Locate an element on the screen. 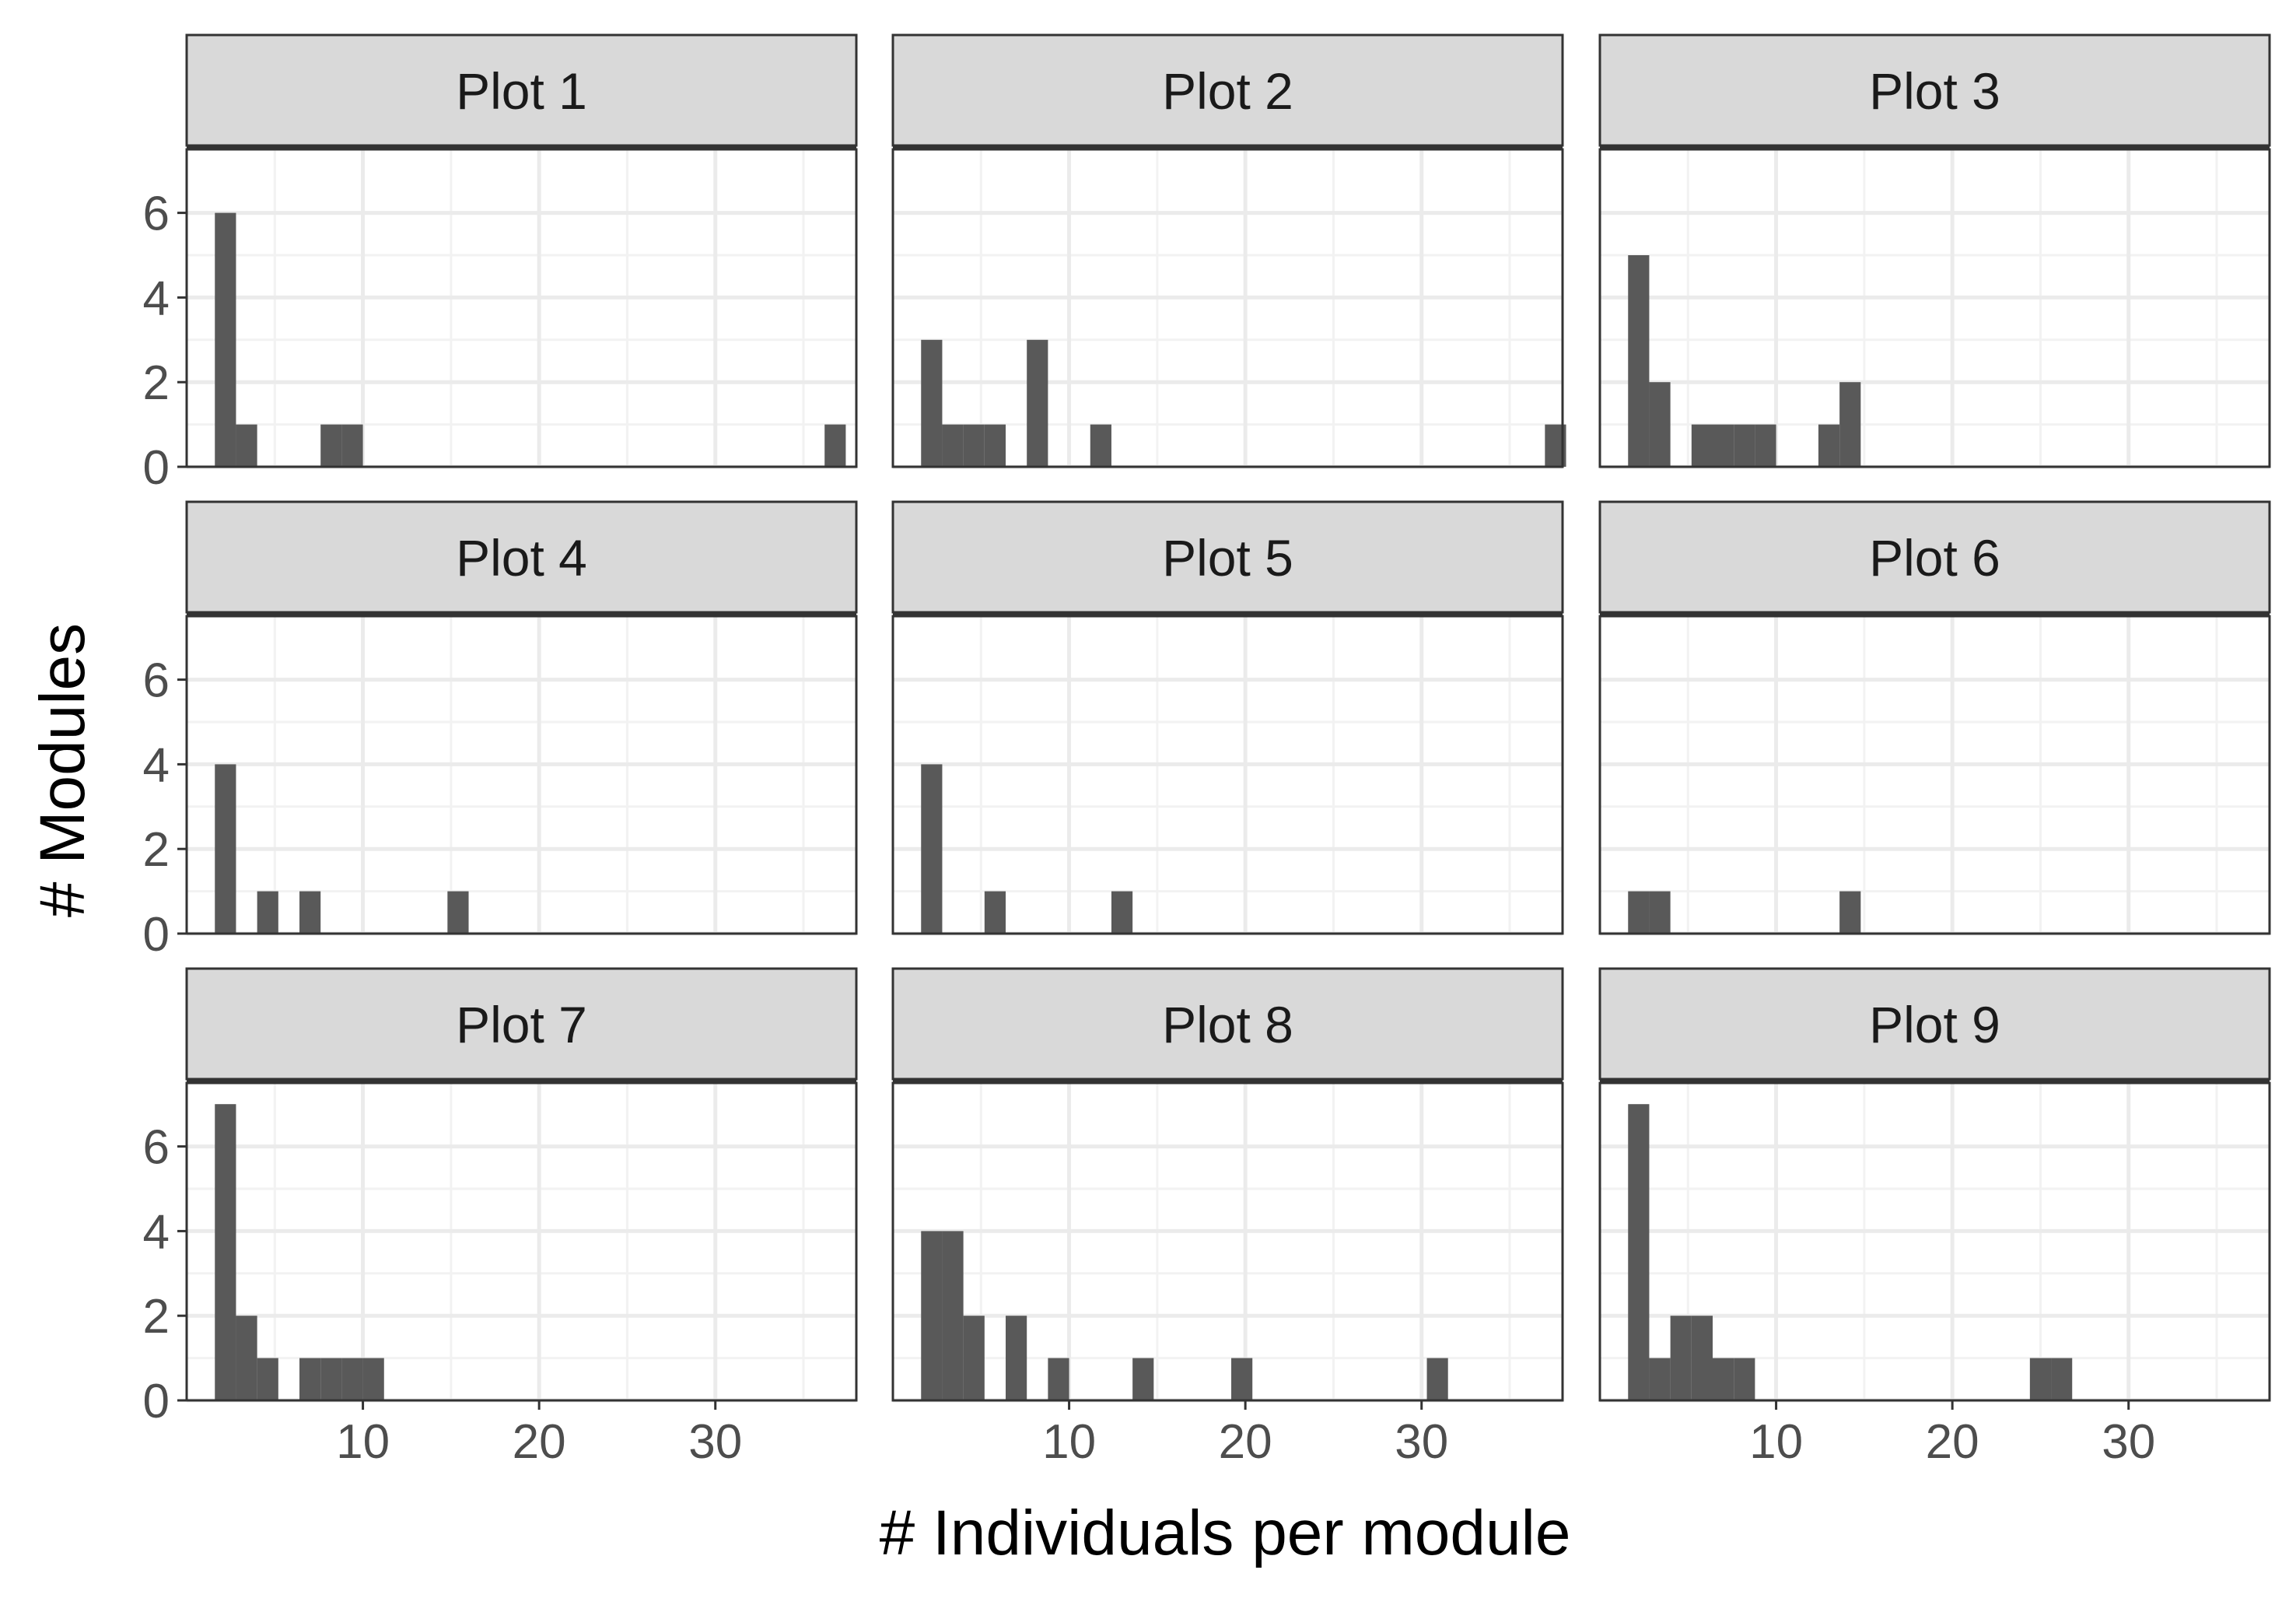 The image size is (2296, 1605). facet-title: Plot 9 is located at coordinates (1934, 1024).